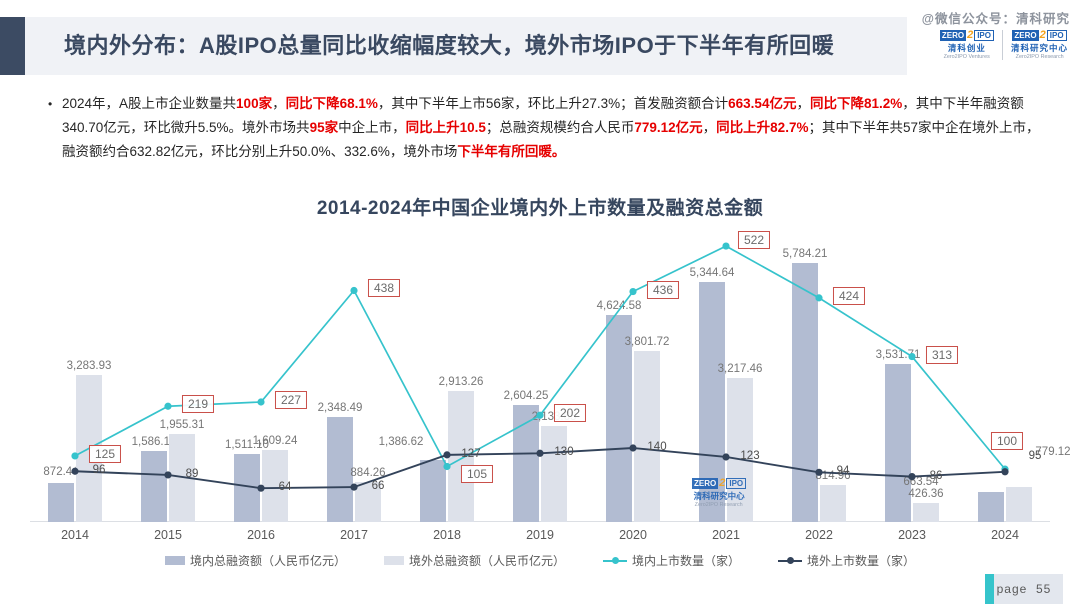 The image size is (1080, 608). What do you see at coordinates (912, 476) in the screenshot?
I see `point-overseas-2023` at bounding box center [912, 476].